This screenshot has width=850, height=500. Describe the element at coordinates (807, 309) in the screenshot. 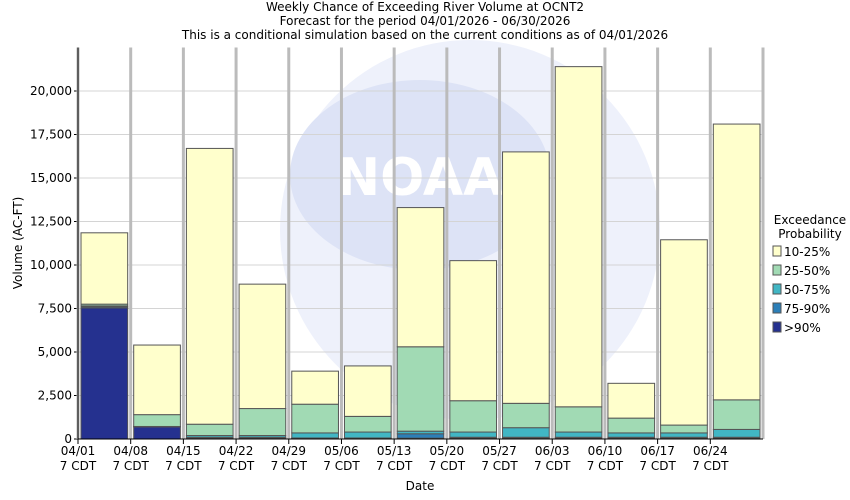

I see `legend-label: 75-90%` at that location.